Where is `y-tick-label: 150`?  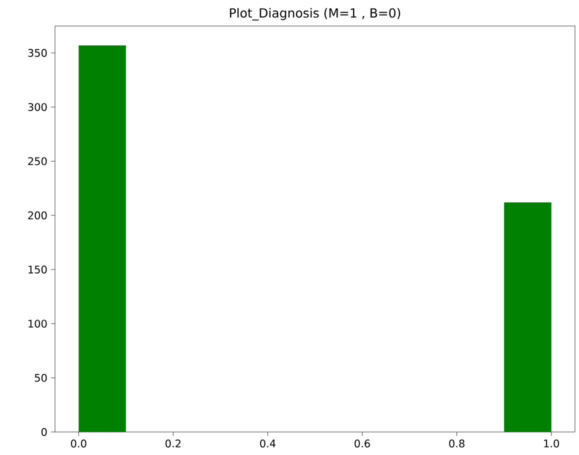
y-tick-label: 150 is located at coordinates (37, 270).